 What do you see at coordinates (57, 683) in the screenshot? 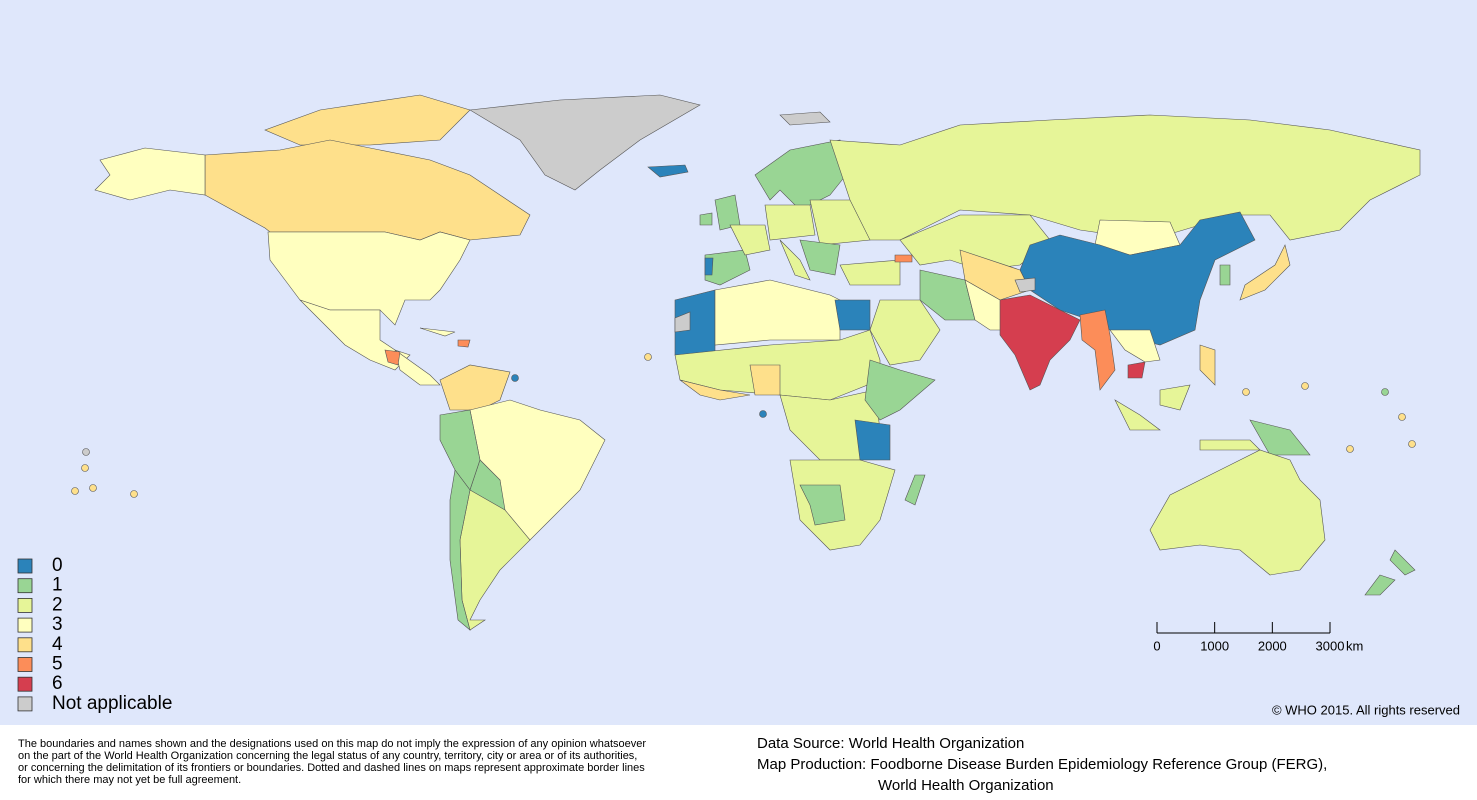
I see `legend-label: 6` at bounding box center [57, 683].